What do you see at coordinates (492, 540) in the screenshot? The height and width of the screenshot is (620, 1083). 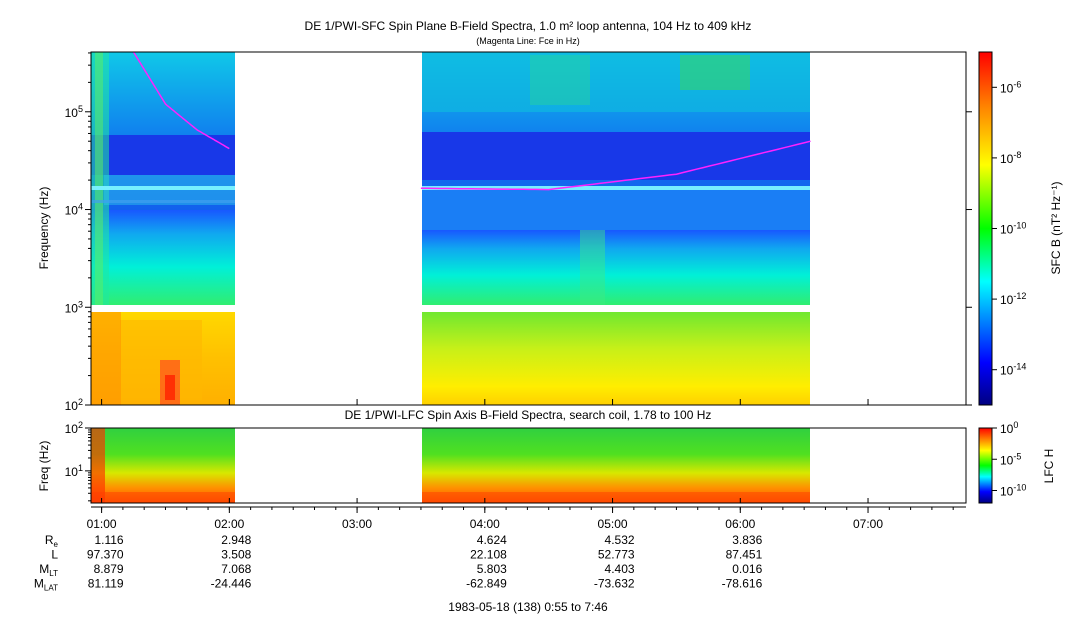 I see `ephemeris-value: 4.624` at bounding box center [492, 540].